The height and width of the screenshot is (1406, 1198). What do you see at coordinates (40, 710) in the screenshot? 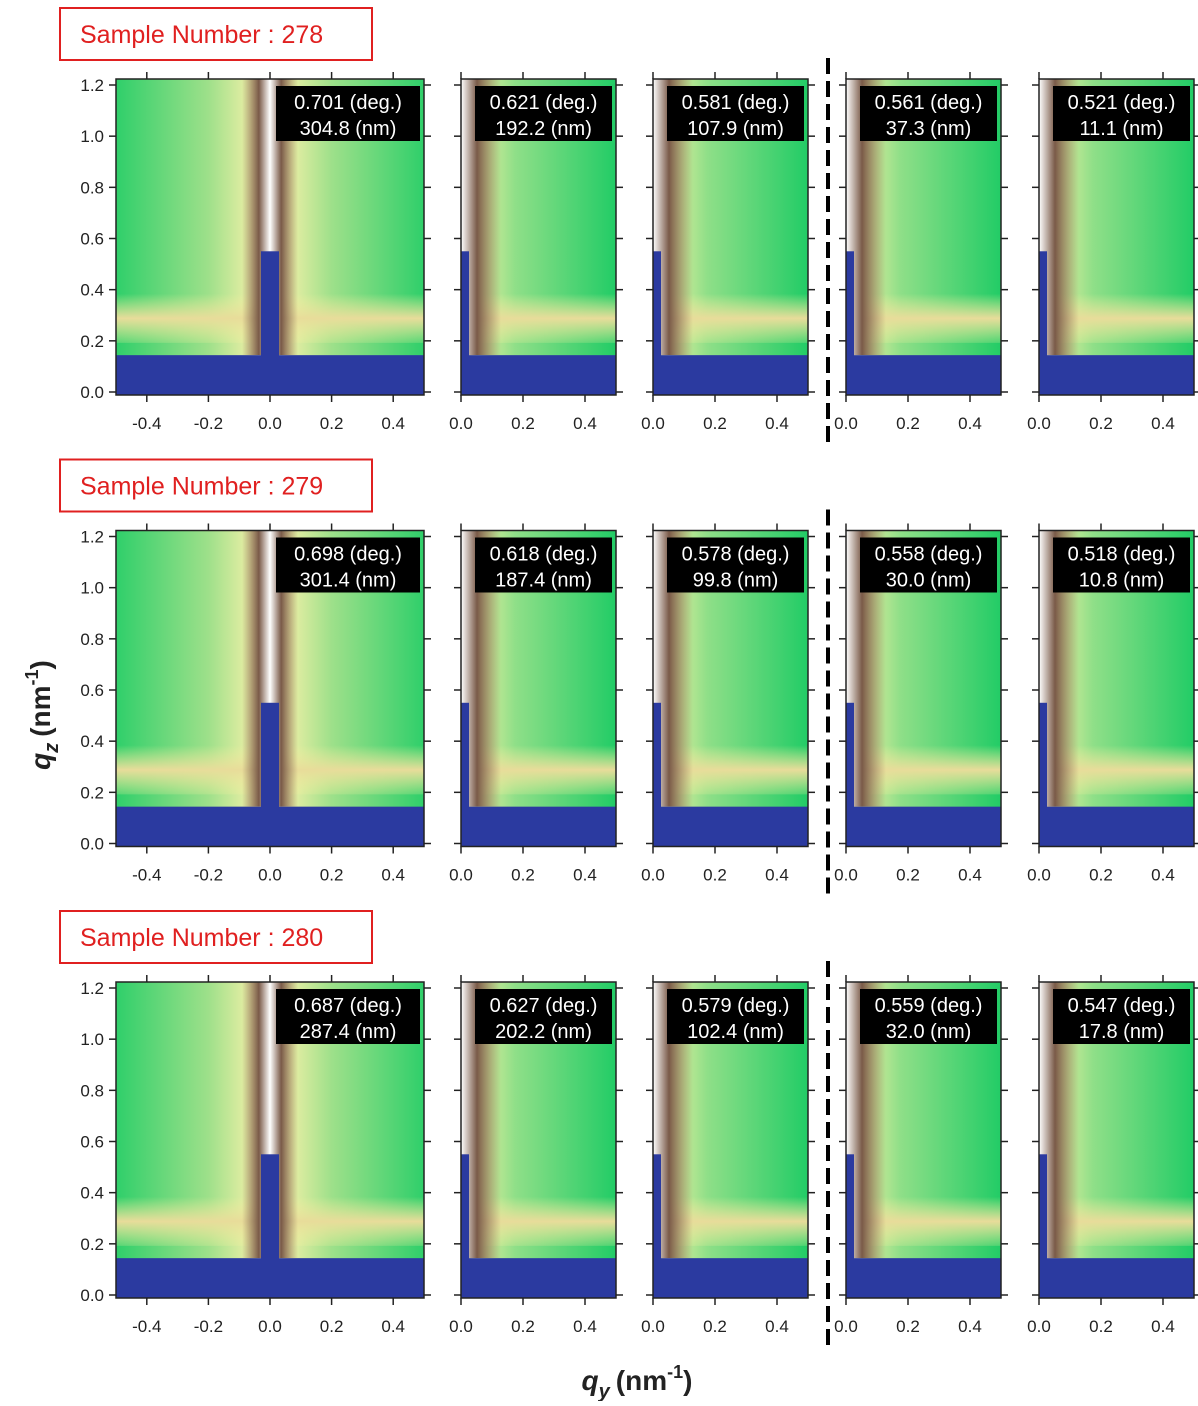
I see `y-label-unit: (nm` at bounding box center [40, 710].